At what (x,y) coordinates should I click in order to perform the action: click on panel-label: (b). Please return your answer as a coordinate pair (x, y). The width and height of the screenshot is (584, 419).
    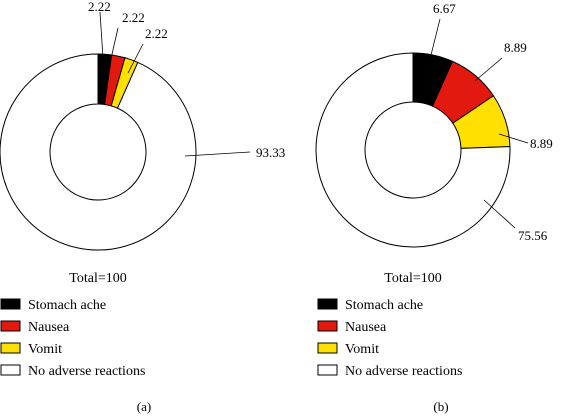
    Looking at the image, I should click on (440, 406).